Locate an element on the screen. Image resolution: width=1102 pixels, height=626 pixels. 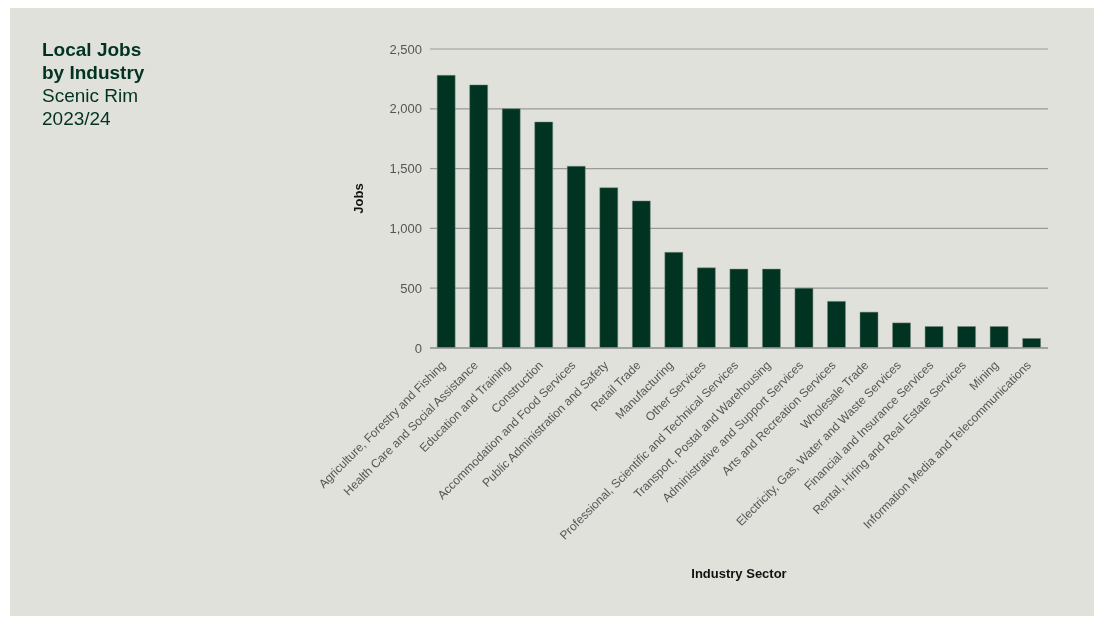
y-tick-label: 1,500 is located at coordinates (405, 169).